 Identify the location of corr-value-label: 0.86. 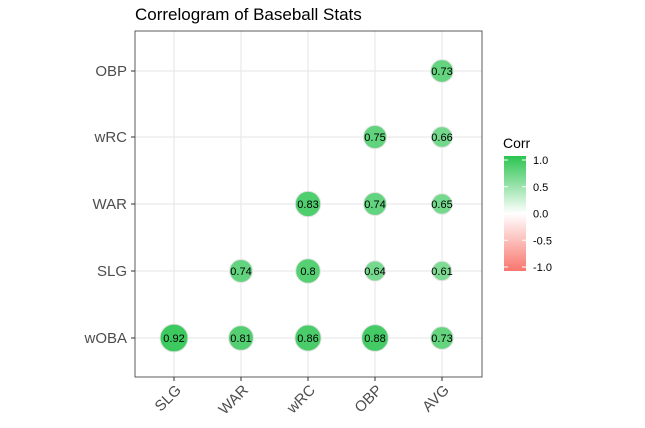
(307, 339).